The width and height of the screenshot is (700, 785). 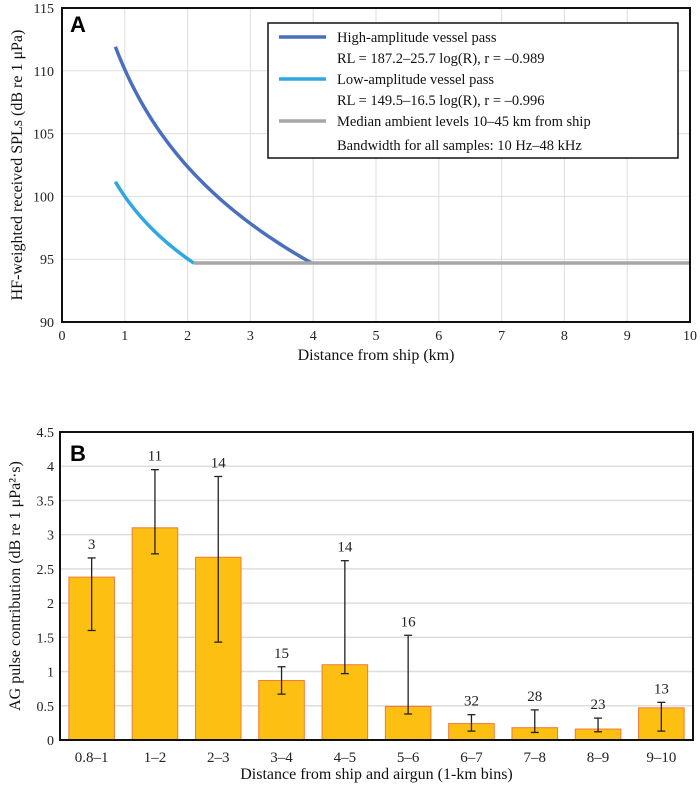 What do you see at coordinates (15, 586) in the screenshot?
I see `y-axis-label-b: AG pulse contribution (dB re 1 μPa²·s)` at bounding box center [15, 586].